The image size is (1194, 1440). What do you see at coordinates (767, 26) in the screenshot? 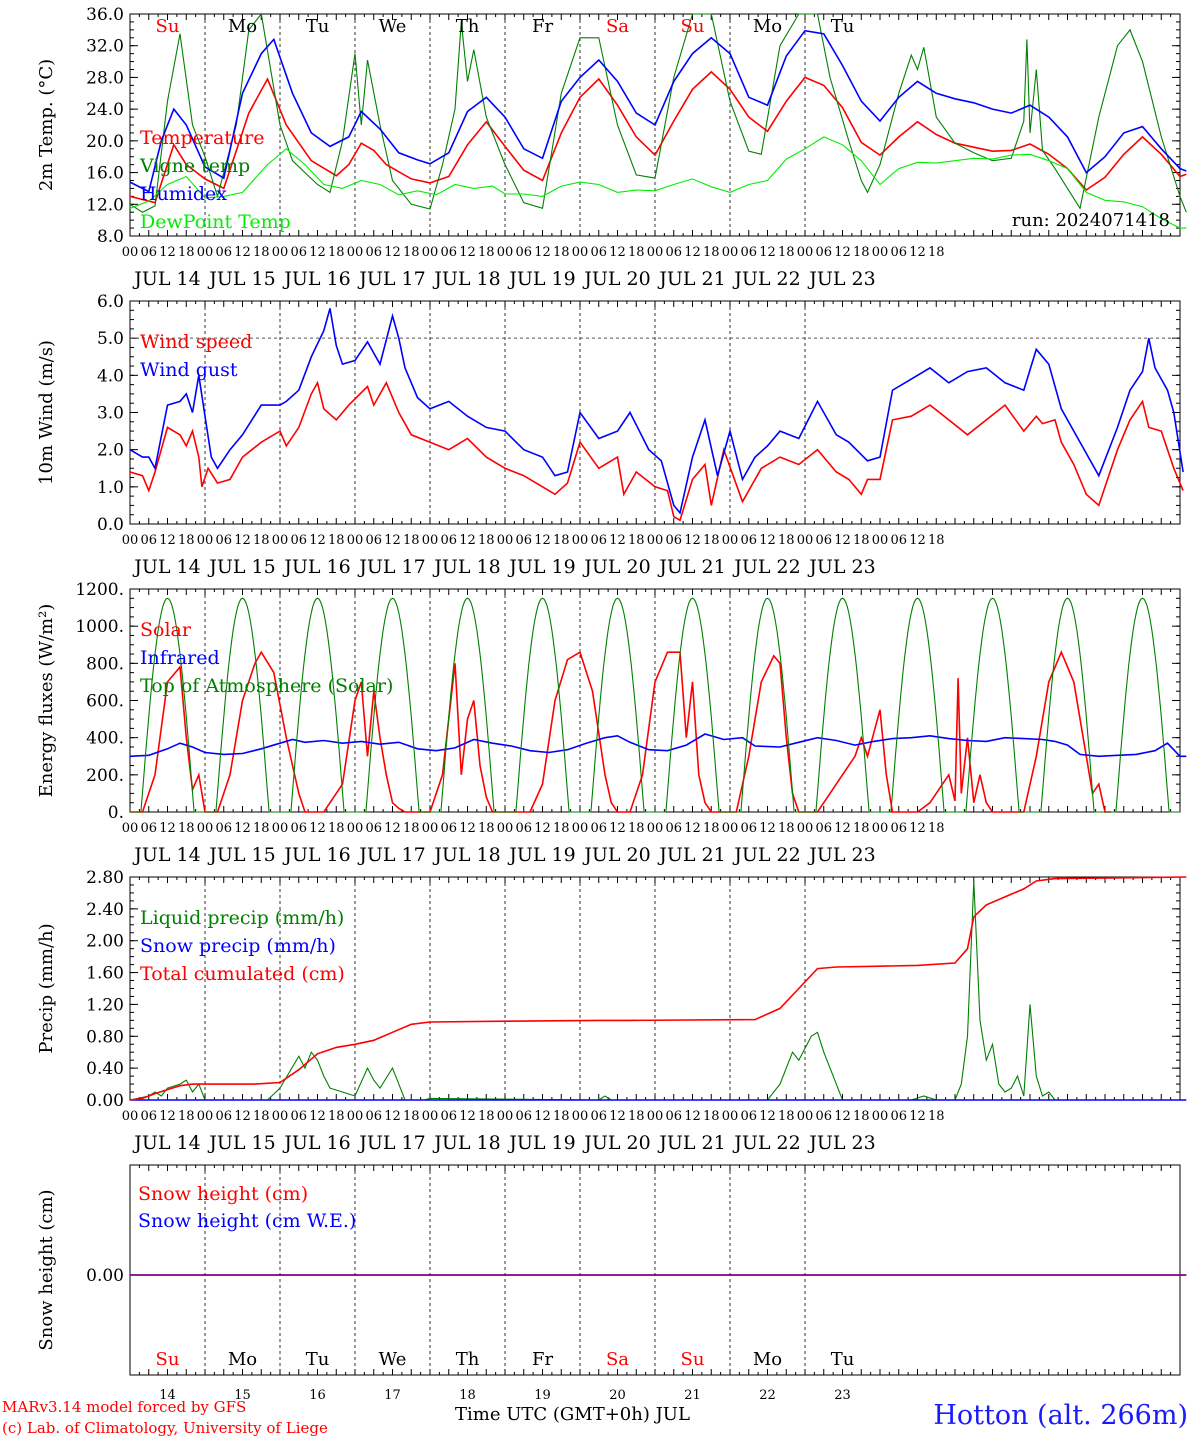
I see `weekday-label: Mo` at bounding box center [767, 26].